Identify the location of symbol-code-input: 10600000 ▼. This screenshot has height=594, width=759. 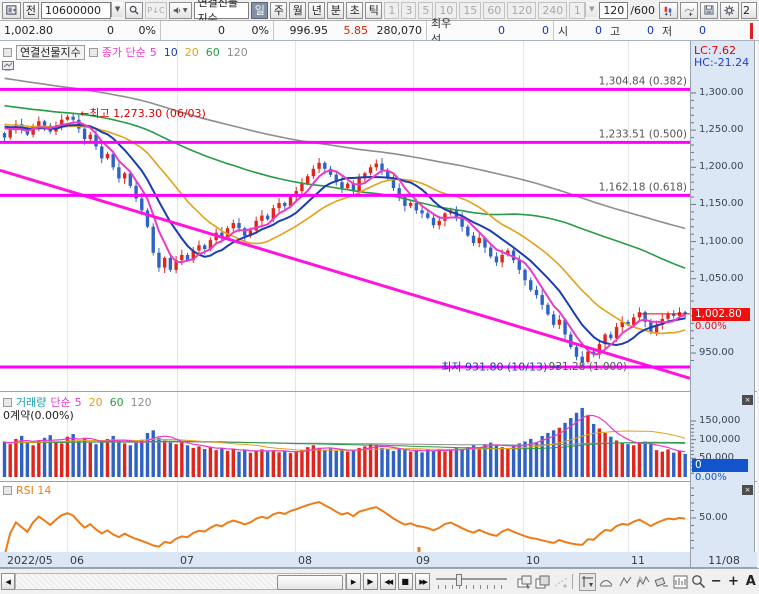
(82, 10).